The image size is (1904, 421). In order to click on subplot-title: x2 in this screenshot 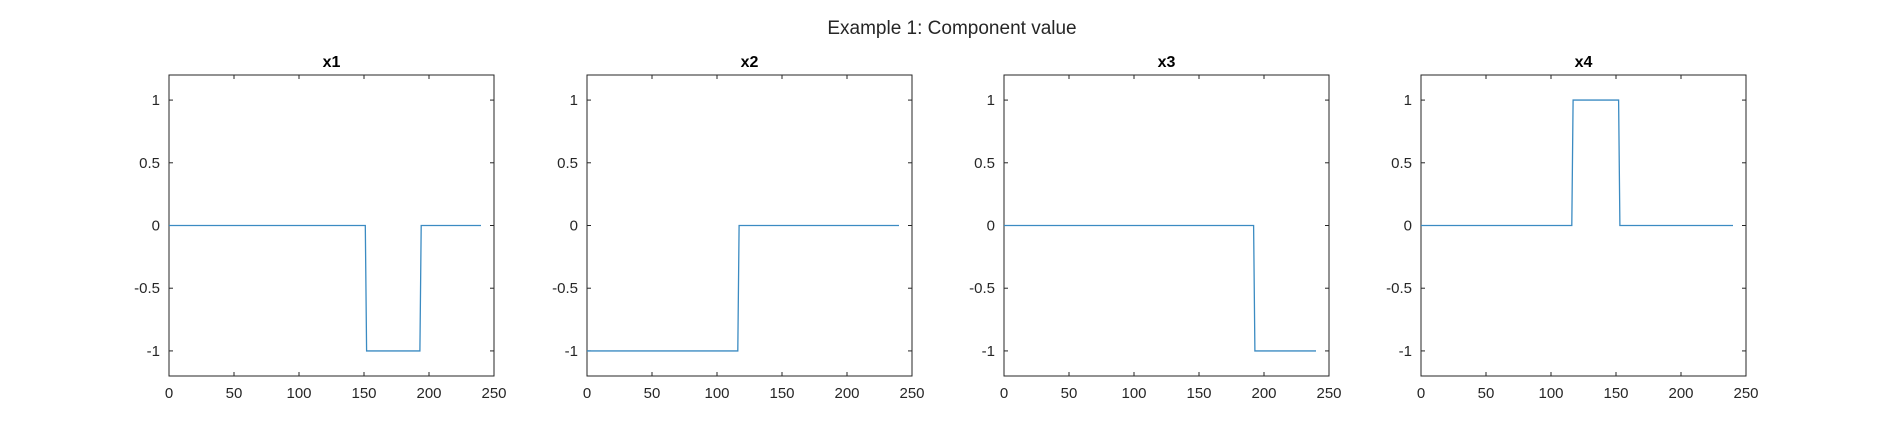, I will do `click(750, 62)`.